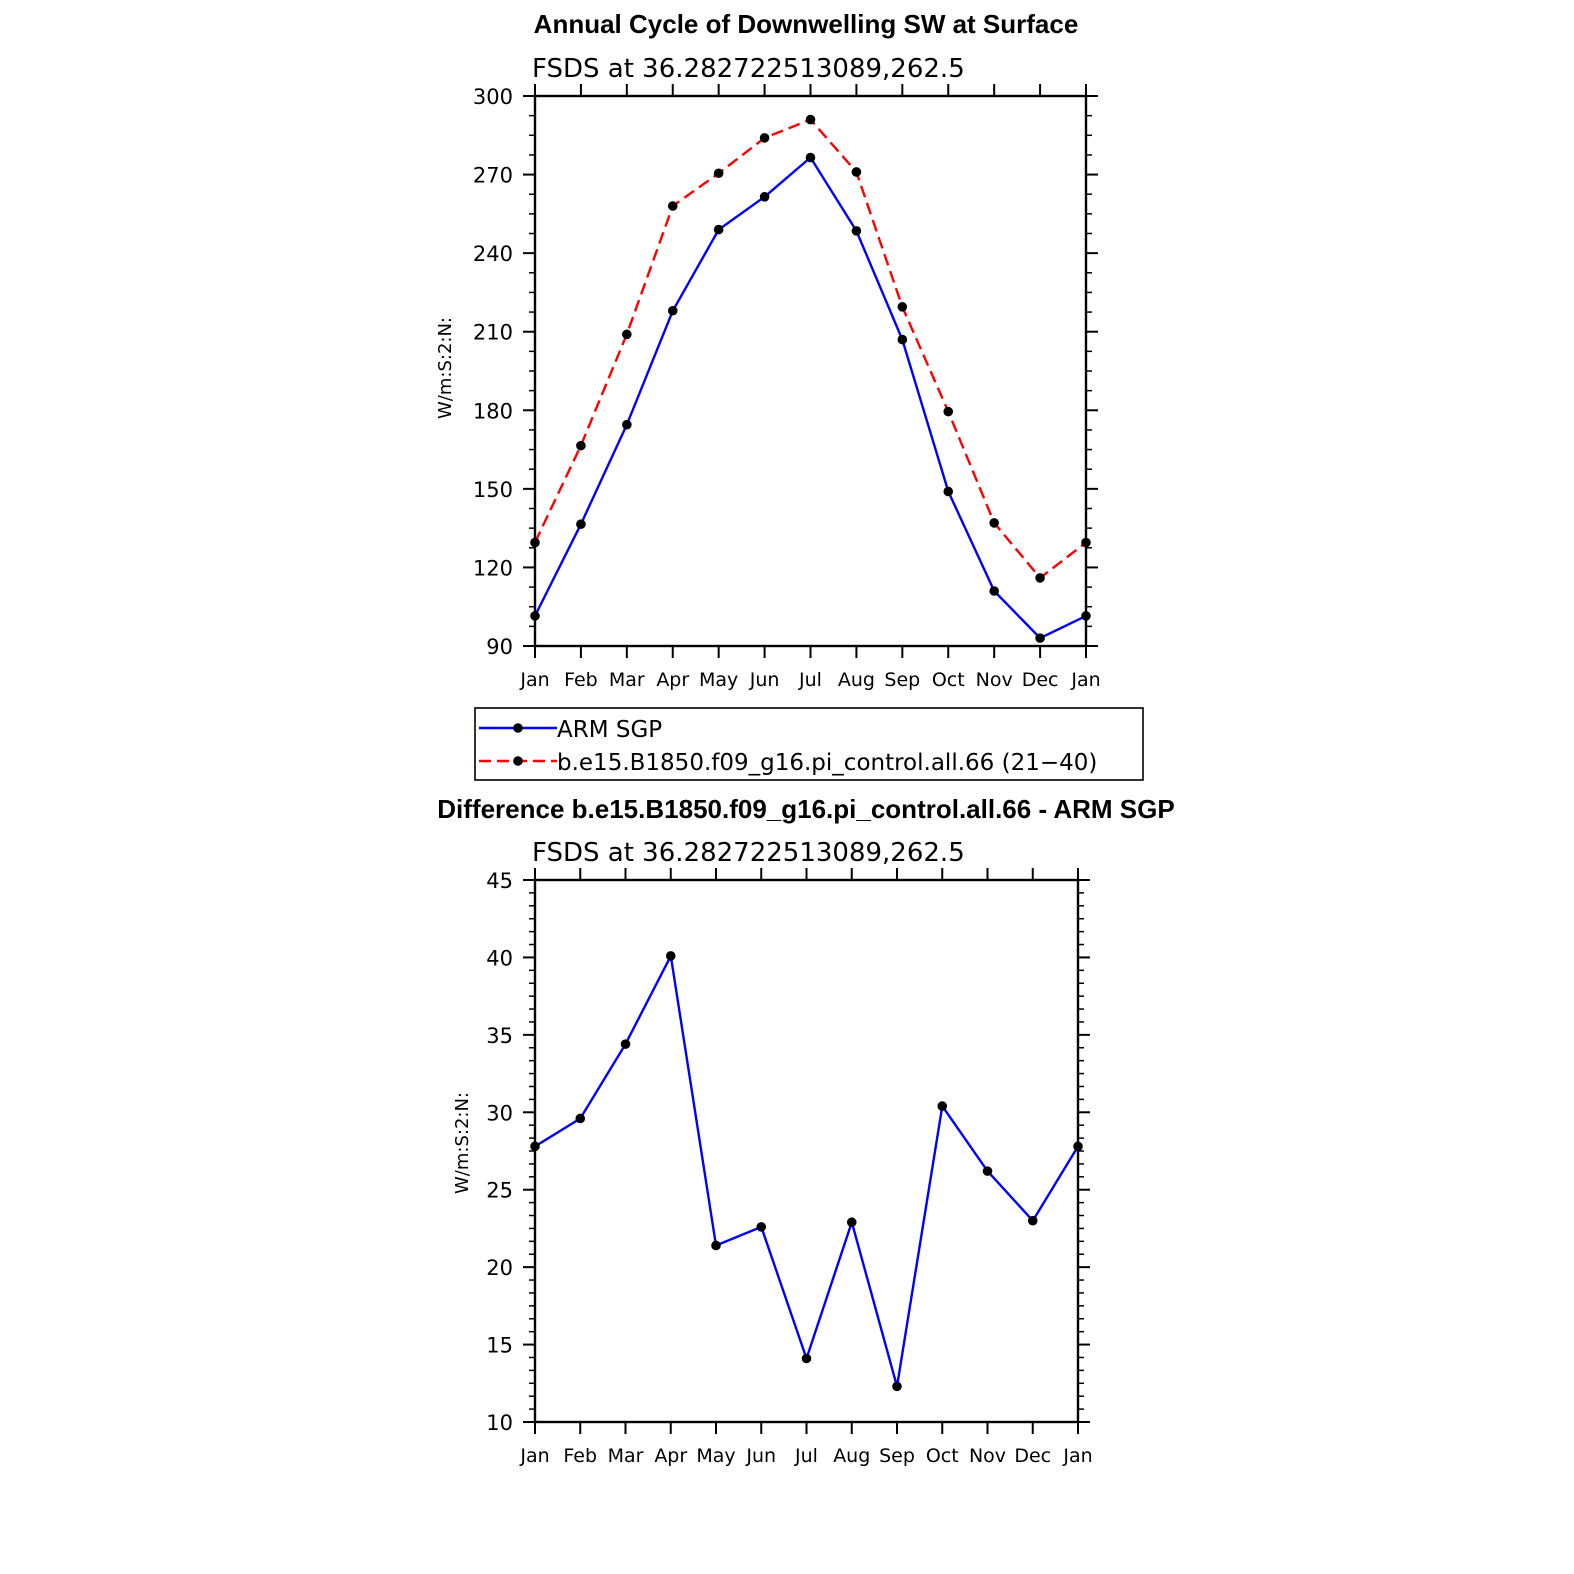 Image resolution: width=1574 pixels, height=1574 pixels. What do you see at coordinates (518, 728) in the screenshot?
I see `legend-marker-arm-sgp` at bounding box center [518, 728].